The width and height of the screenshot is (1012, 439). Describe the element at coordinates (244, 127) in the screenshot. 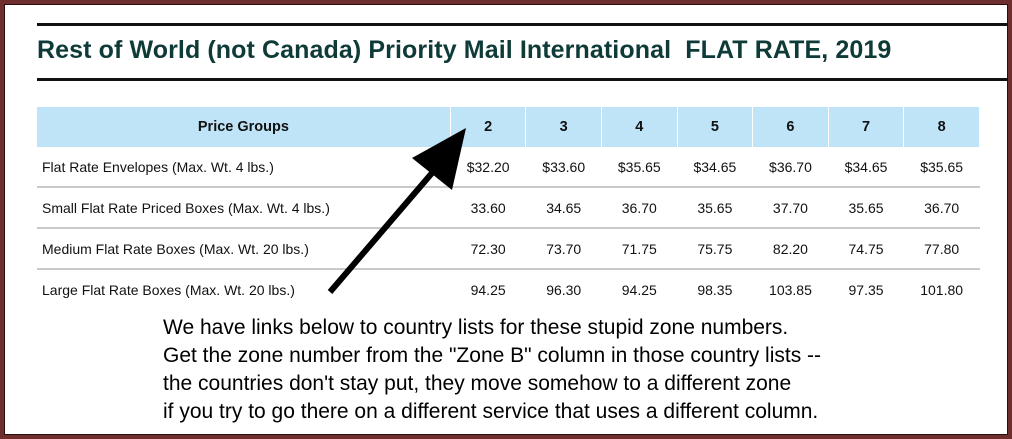

I see `header-price-groups: Price Groups` at that location.